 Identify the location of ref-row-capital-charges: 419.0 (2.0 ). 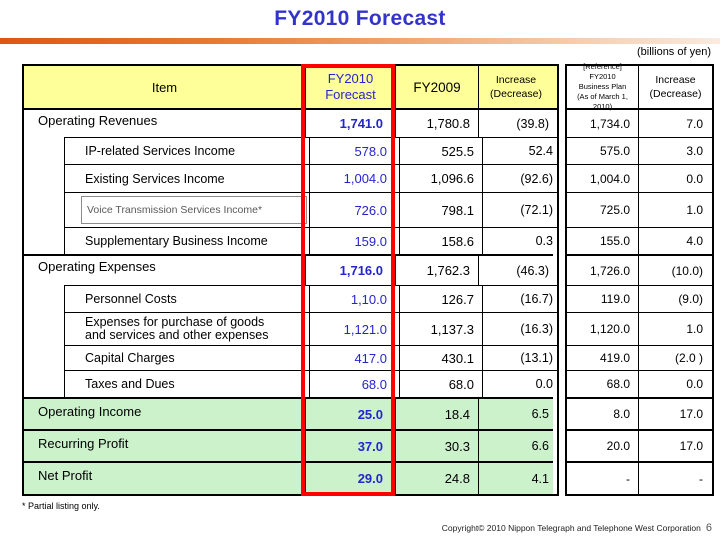
(639, 357).